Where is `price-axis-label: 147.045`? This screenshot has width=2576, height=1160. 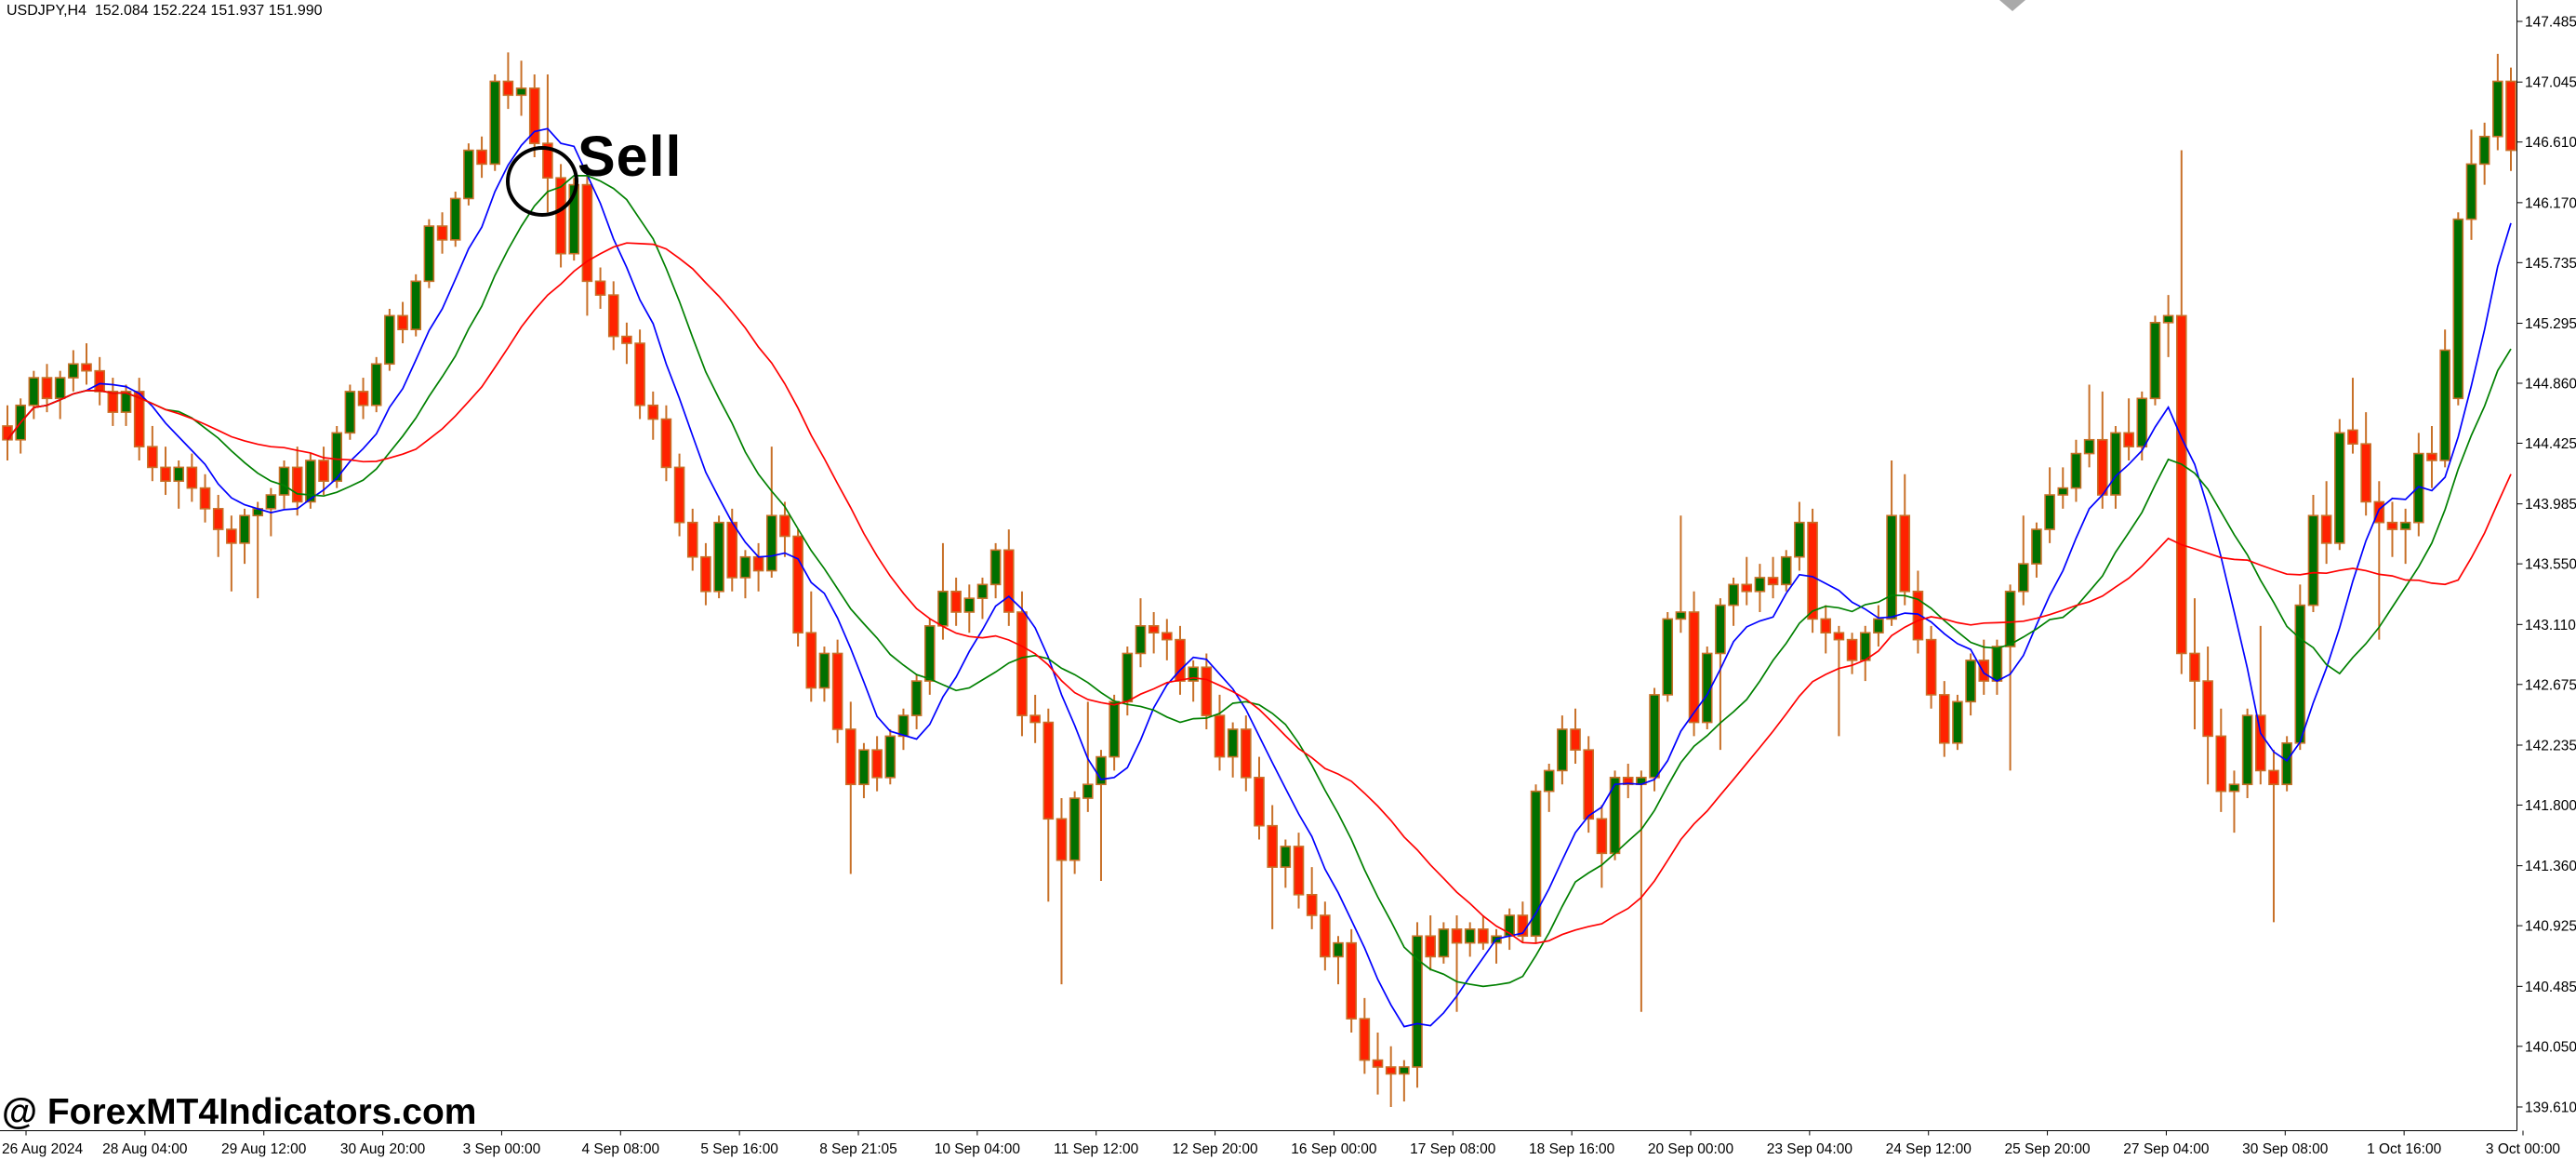 price-axis-label: 147.045 is located at coordinates (2550, 83).